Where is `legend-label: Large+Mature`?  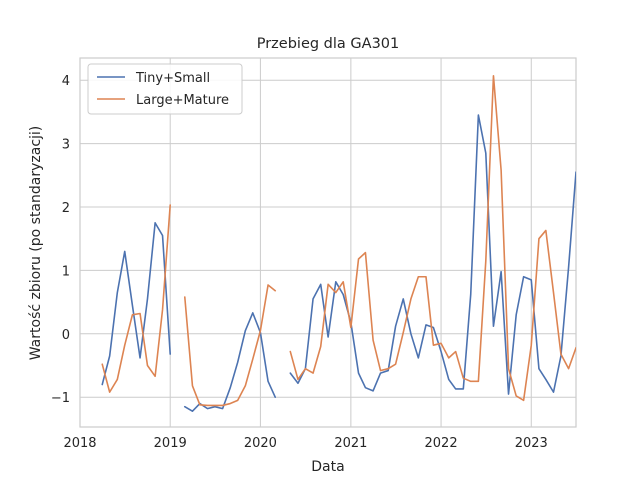
legend-label: Large+Mature is located at coordinates (182, 100).